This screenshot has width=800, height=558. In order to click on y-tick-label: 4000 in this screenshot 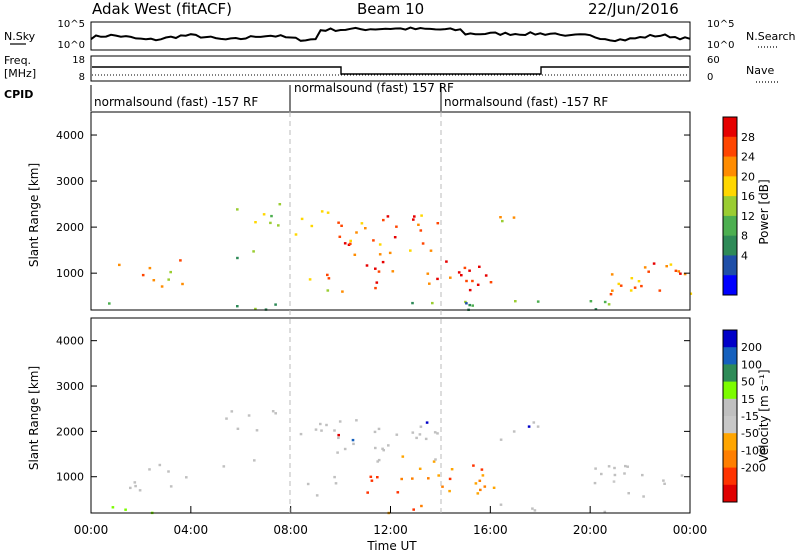, I will do `click(70, 135)`.